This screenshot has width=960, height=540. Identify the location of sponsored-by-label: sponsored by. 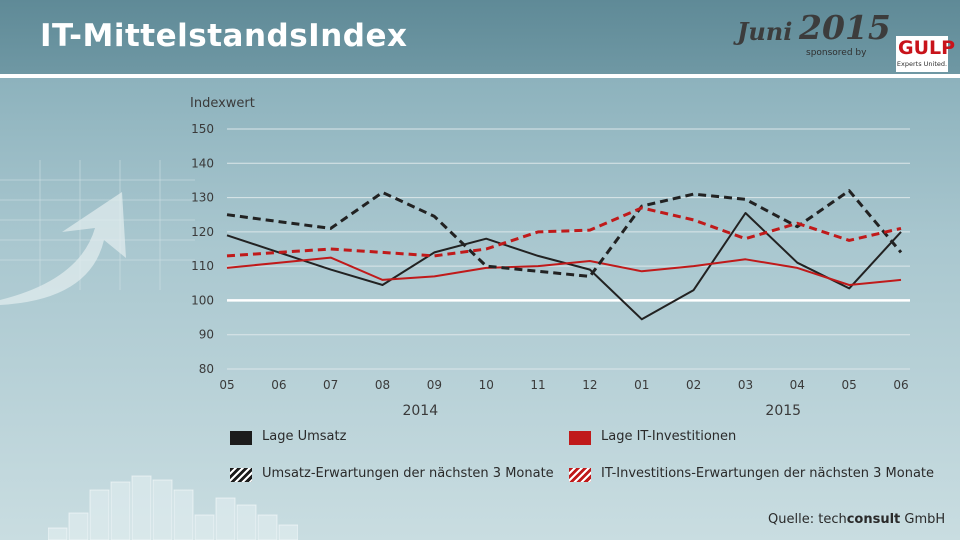
(836, 53).